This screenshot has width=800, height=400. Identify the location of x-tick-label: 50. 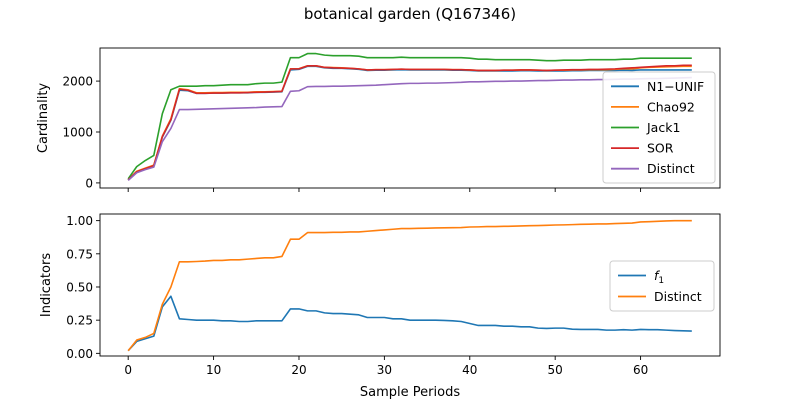
(555, 370).